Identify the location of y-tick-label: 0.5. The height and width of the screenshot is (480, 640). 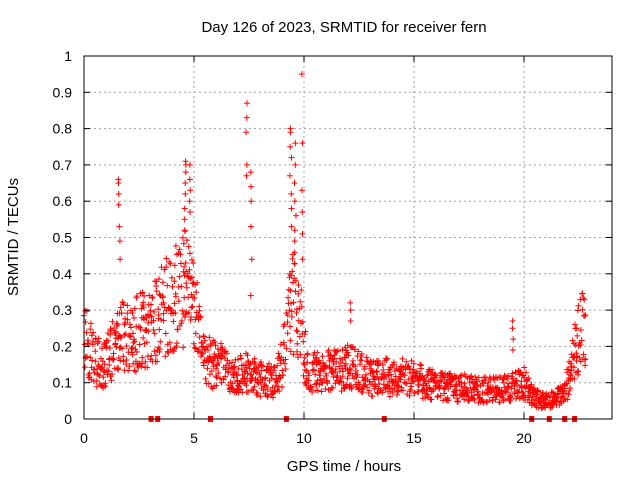
(63, 238).